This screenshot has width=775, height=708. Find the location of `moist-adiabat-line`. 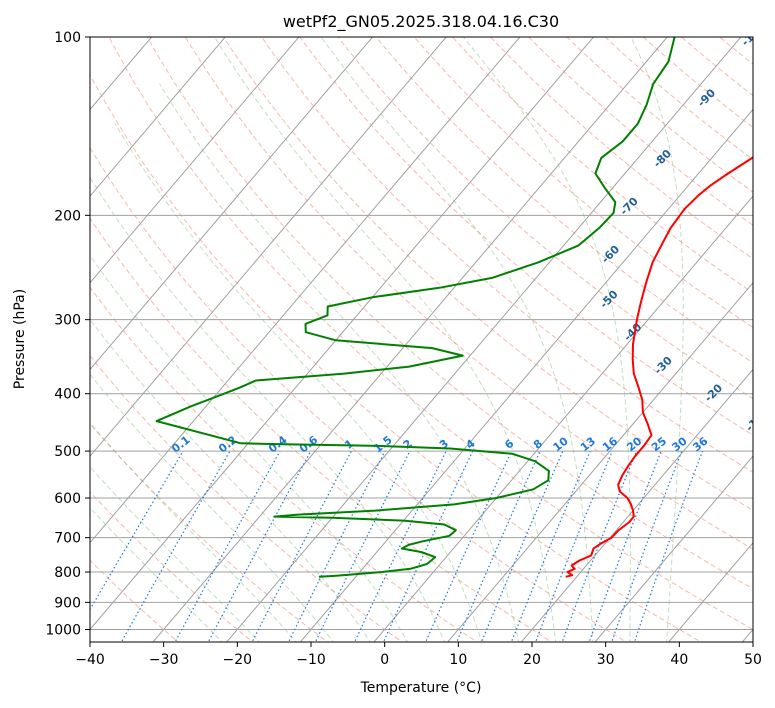

moist-adiabat-line is located at coordinates (212, 507).